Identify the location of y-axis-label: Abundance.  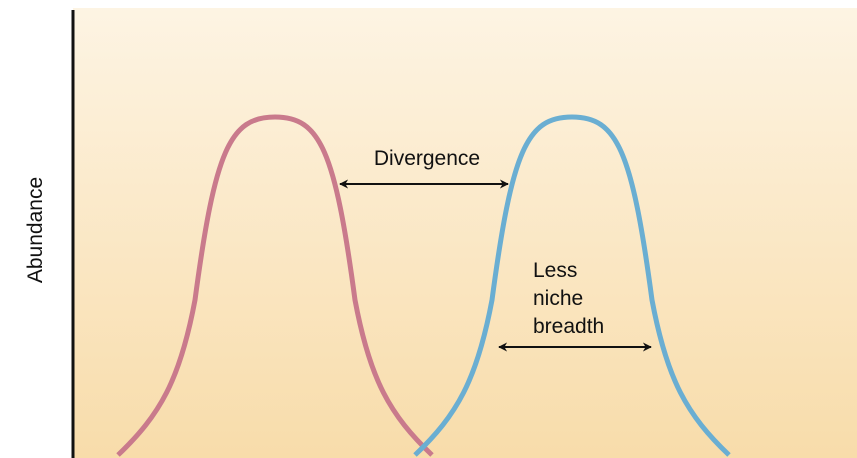
(35, 230).